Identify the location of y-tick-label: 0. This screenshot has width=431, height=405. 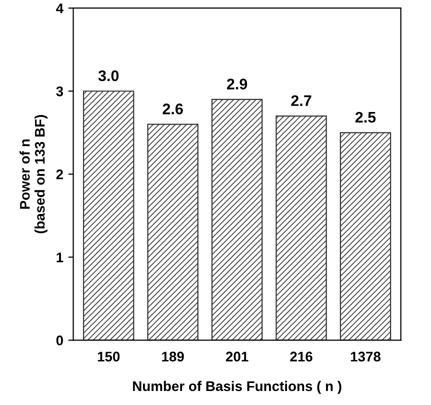
(59, 341).